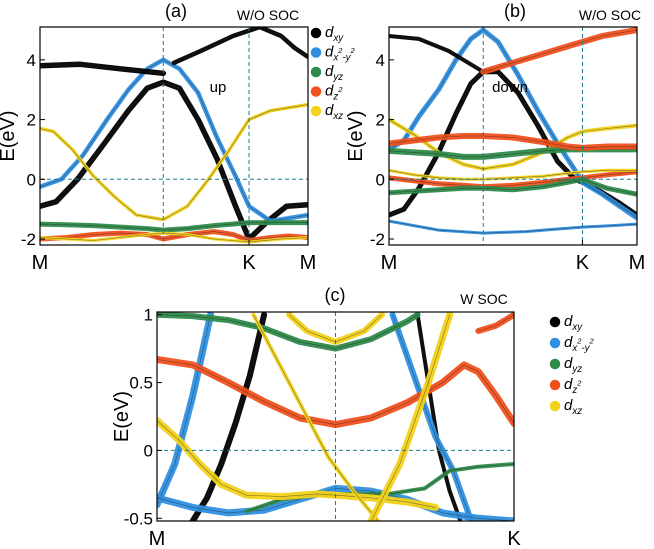 This screenshot has width=654, height=549. Describe the element at coordinates (218, 87) in the screenshot. I see `spin-label: up` at that location.